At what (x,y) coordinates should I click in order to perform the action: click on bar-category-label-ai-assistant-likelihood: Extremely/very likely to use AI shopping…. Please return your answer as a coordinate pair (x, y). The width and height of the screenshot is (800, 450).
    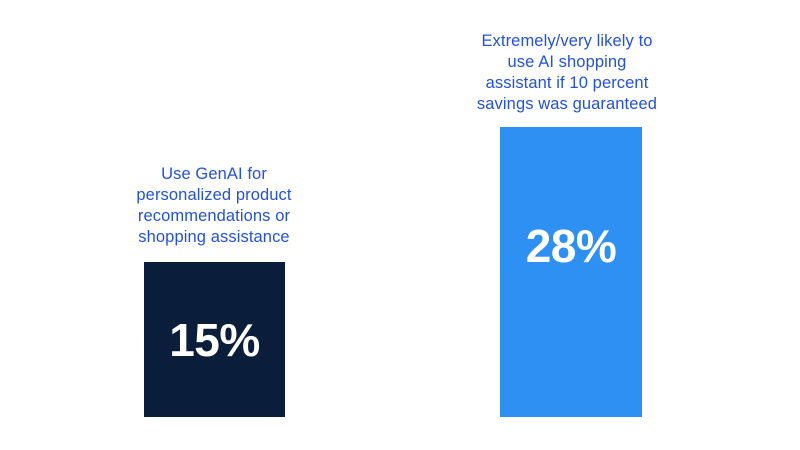
    Looking at the image, I should click on (567, 73).